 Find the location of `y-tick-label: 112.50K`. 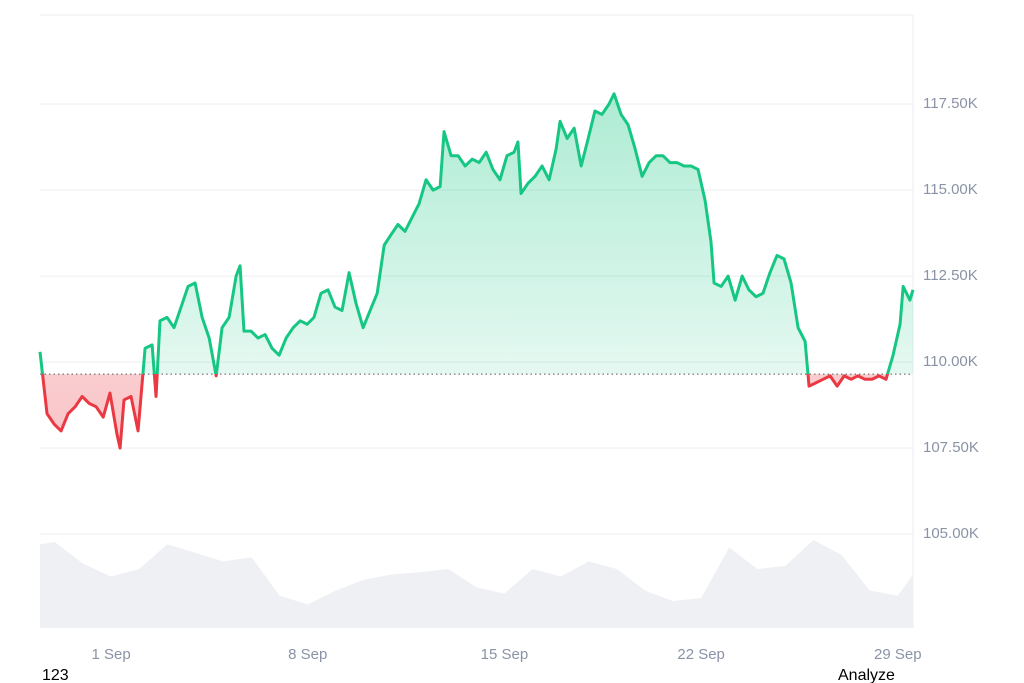

y-tick-label: 112.50K is located at coordinates (950, 275).